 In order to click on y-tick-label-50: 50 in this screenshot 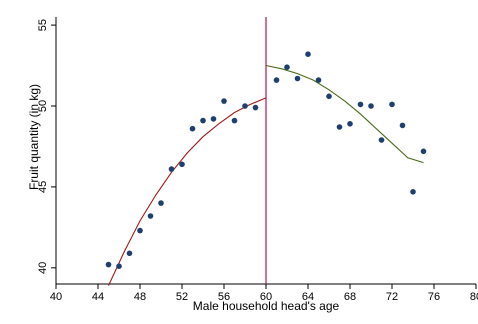, I will do `click(43, 106)`.